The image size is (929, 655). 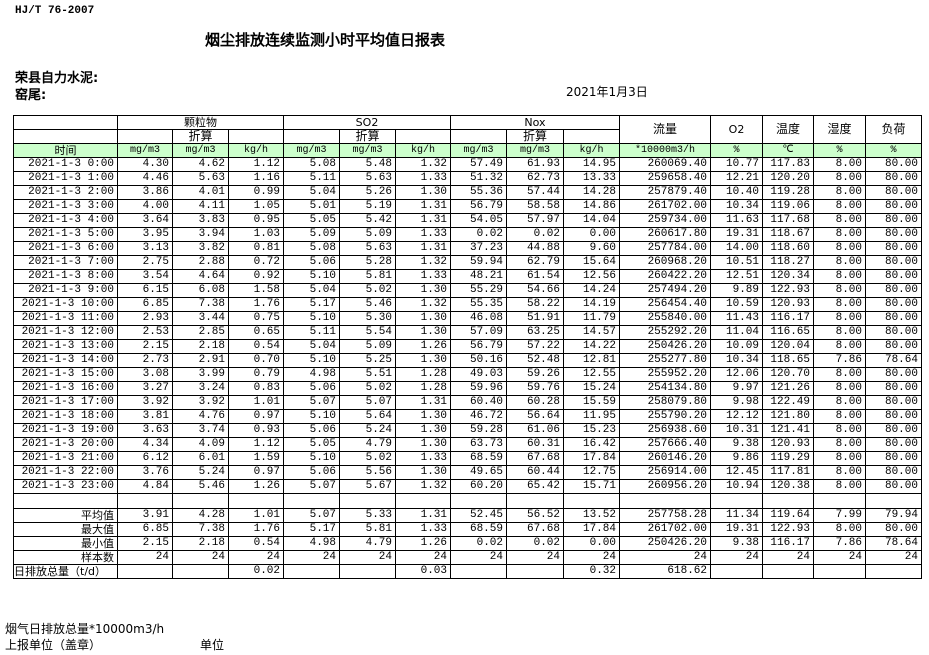 What do you see at coordinates (591, 416) in the screenshot?
I see `value-cell: 11.95` at bounding box center [591, 416].